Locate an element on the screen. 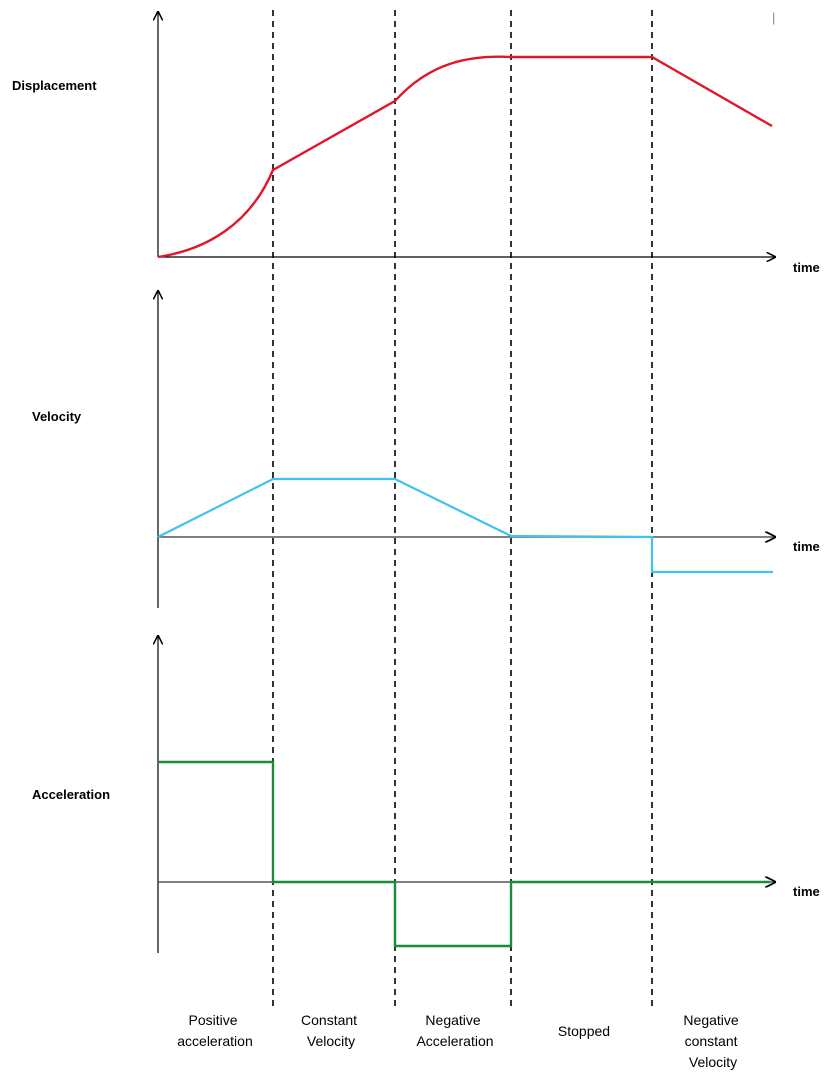 This screenshot has height=1074, width=829. acceleration-label: Acceleration is located at coordinates (71, 794).